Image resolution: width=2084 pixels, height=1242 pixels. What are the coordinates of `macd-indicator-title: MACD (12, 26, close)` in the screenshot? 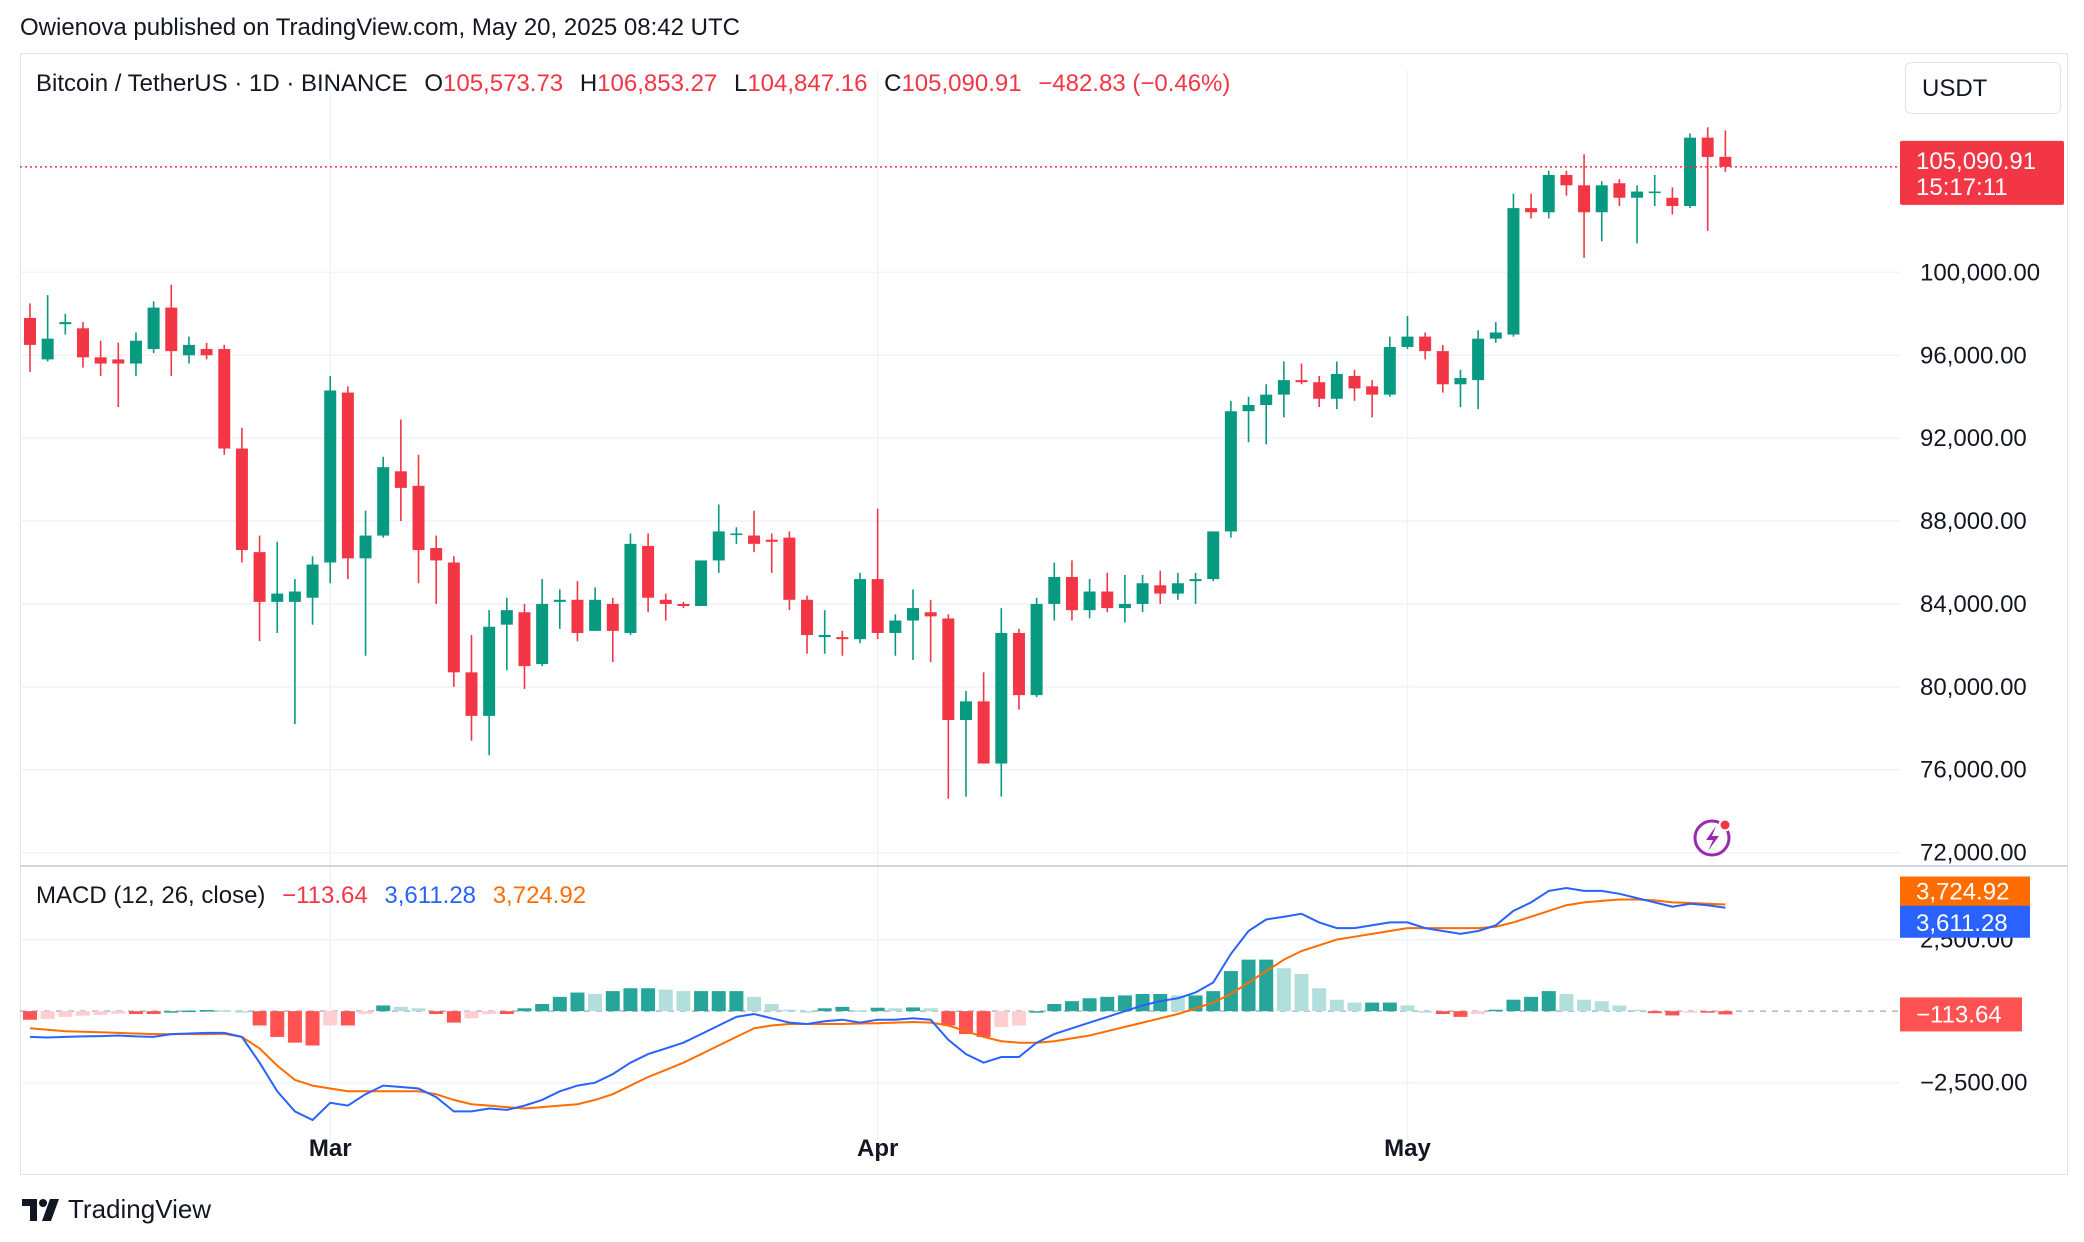 It's located at (151, 895).